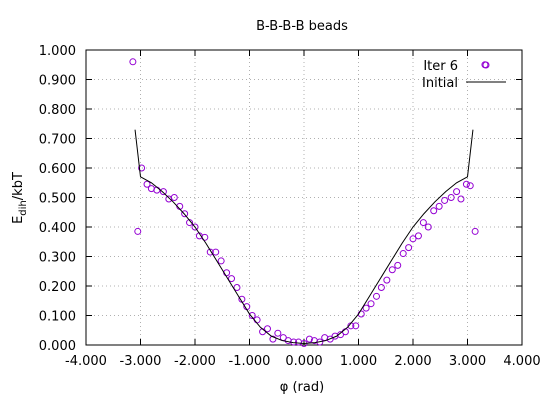  Describe the element at coordinates (57, 258) in the screenshot. I see `y-tick-label: 0.300` at that location.